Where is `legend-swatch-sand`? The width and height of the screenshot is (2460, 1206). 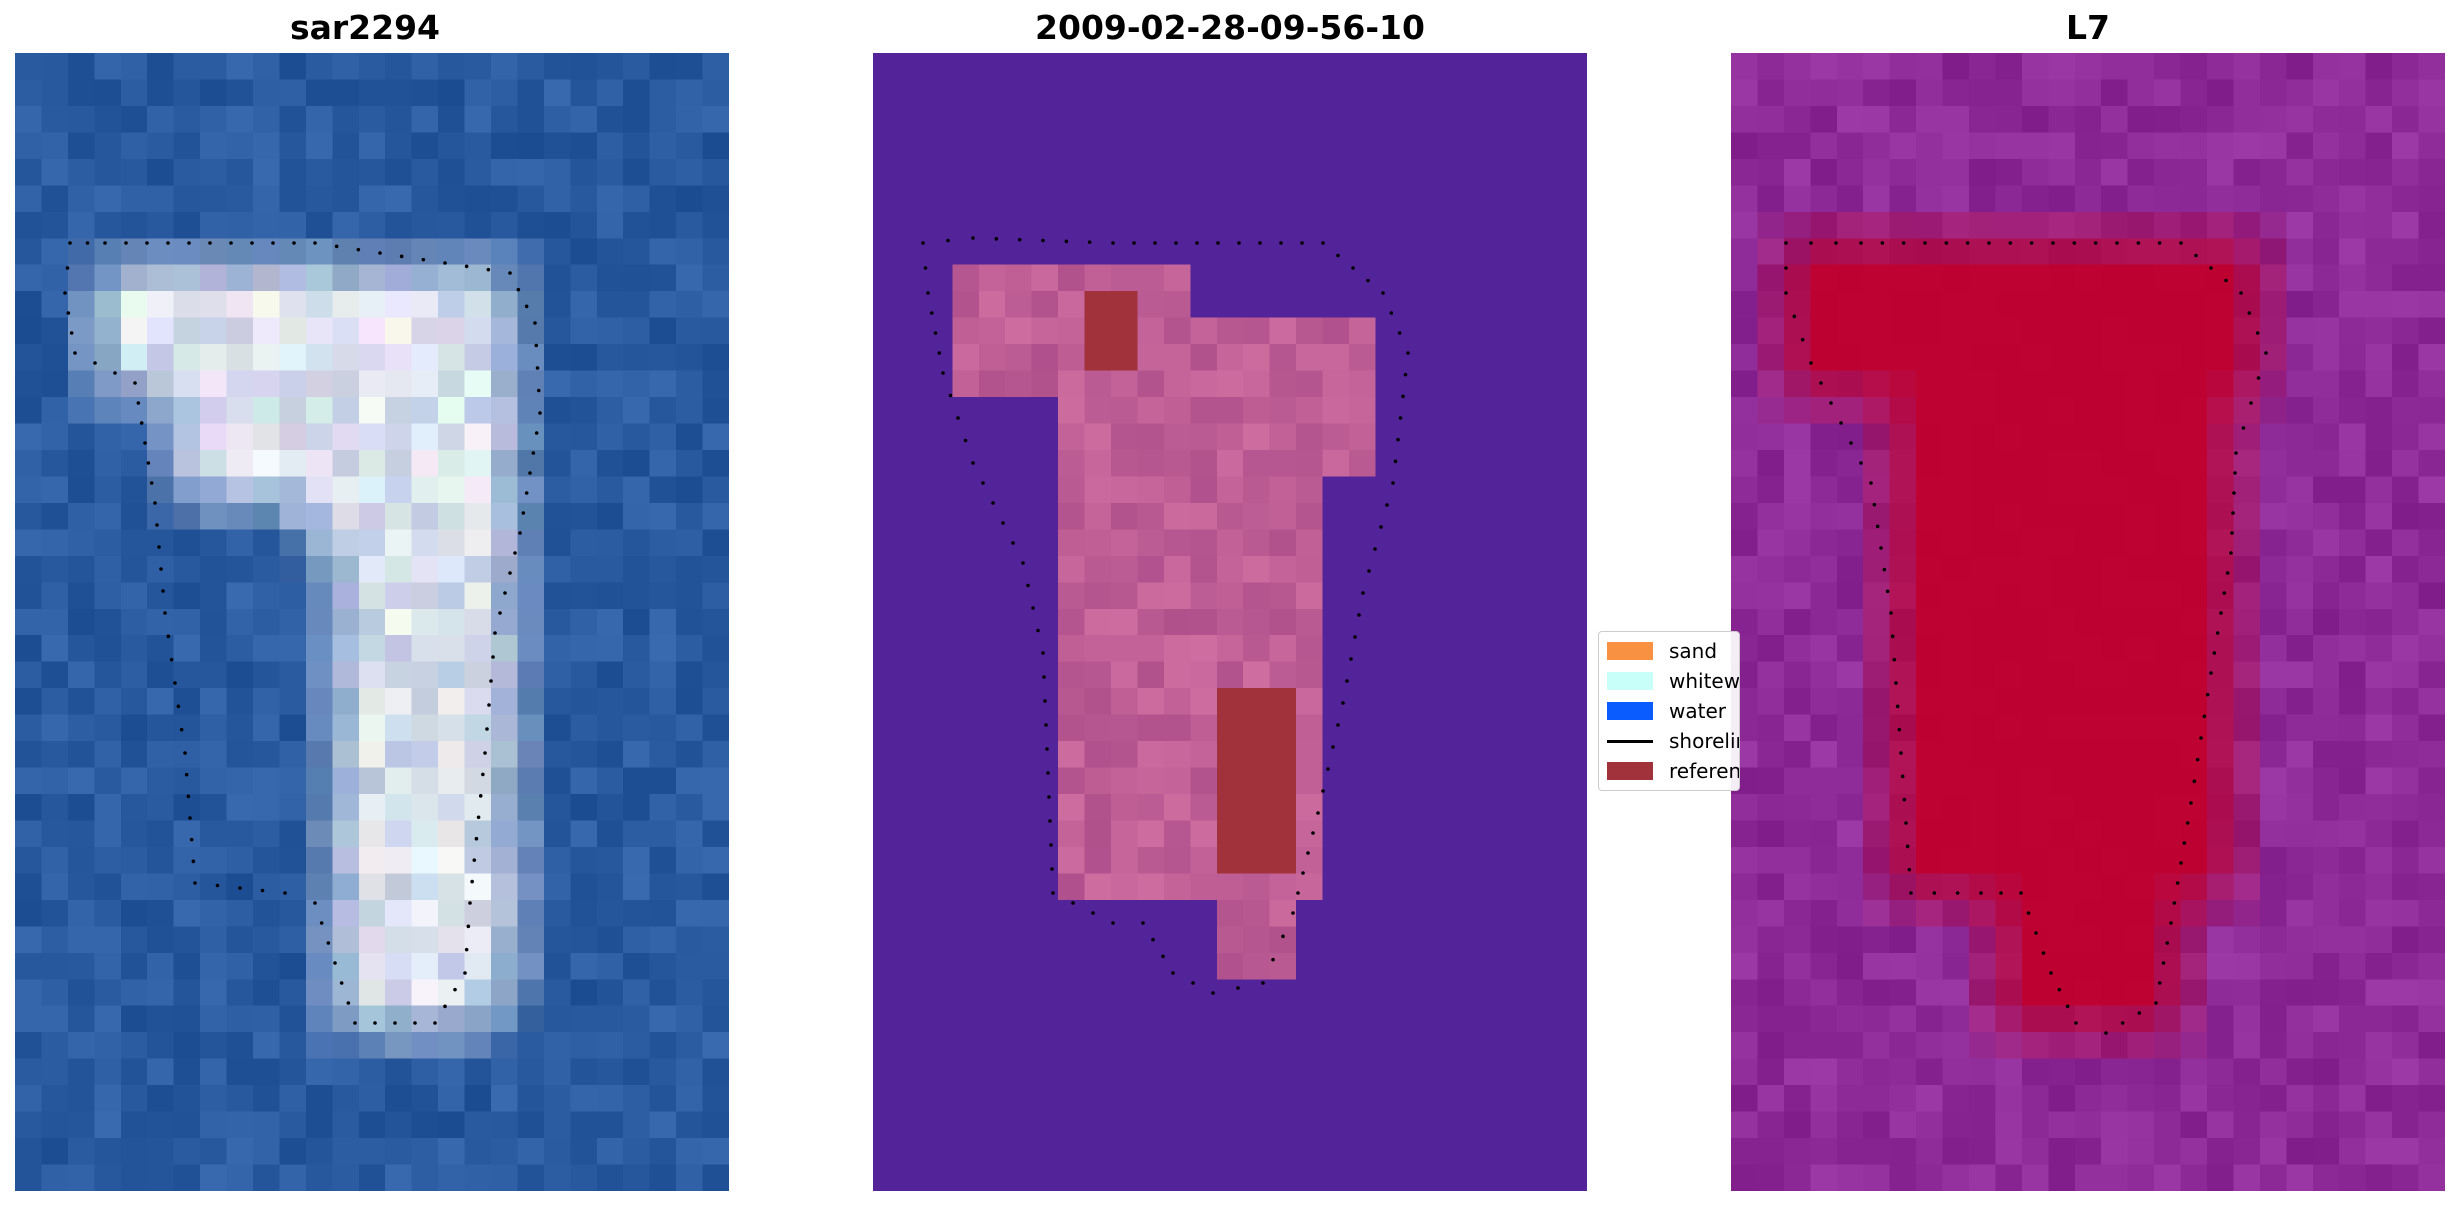 legend-swatch-sand is located at coordinates (1630, 651).